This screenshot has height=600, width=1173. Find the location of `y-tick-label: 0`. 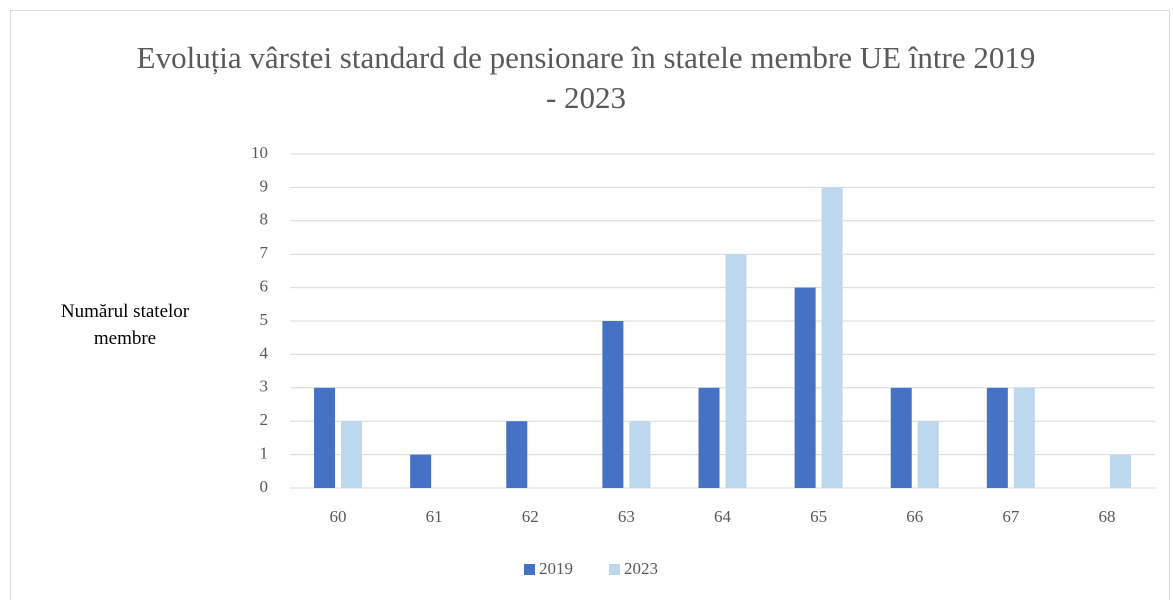

y-tick-label: 0 is located at coordinates (264, 486).